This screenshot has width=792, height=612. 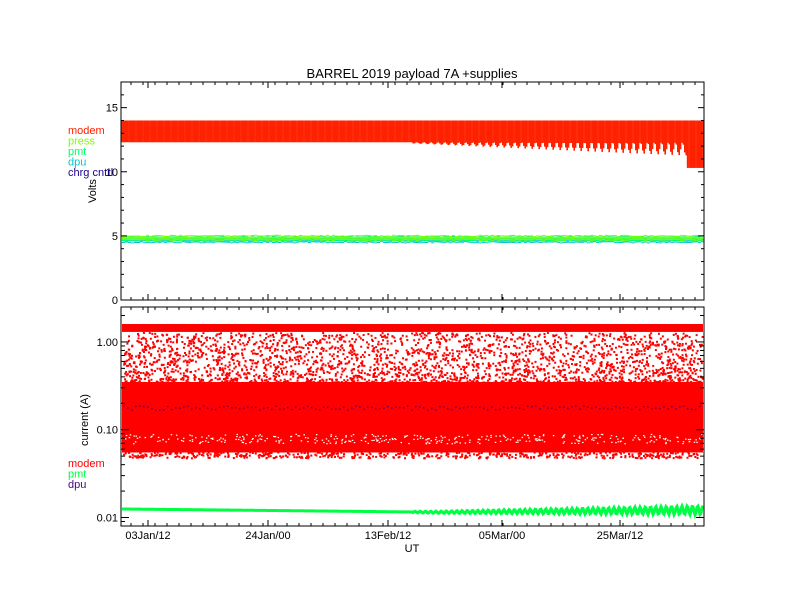 What do you see at coordinates (93, 191) in the screenshot?
I see `voltage-y-label: Volts` at bounding box center [93, 191].